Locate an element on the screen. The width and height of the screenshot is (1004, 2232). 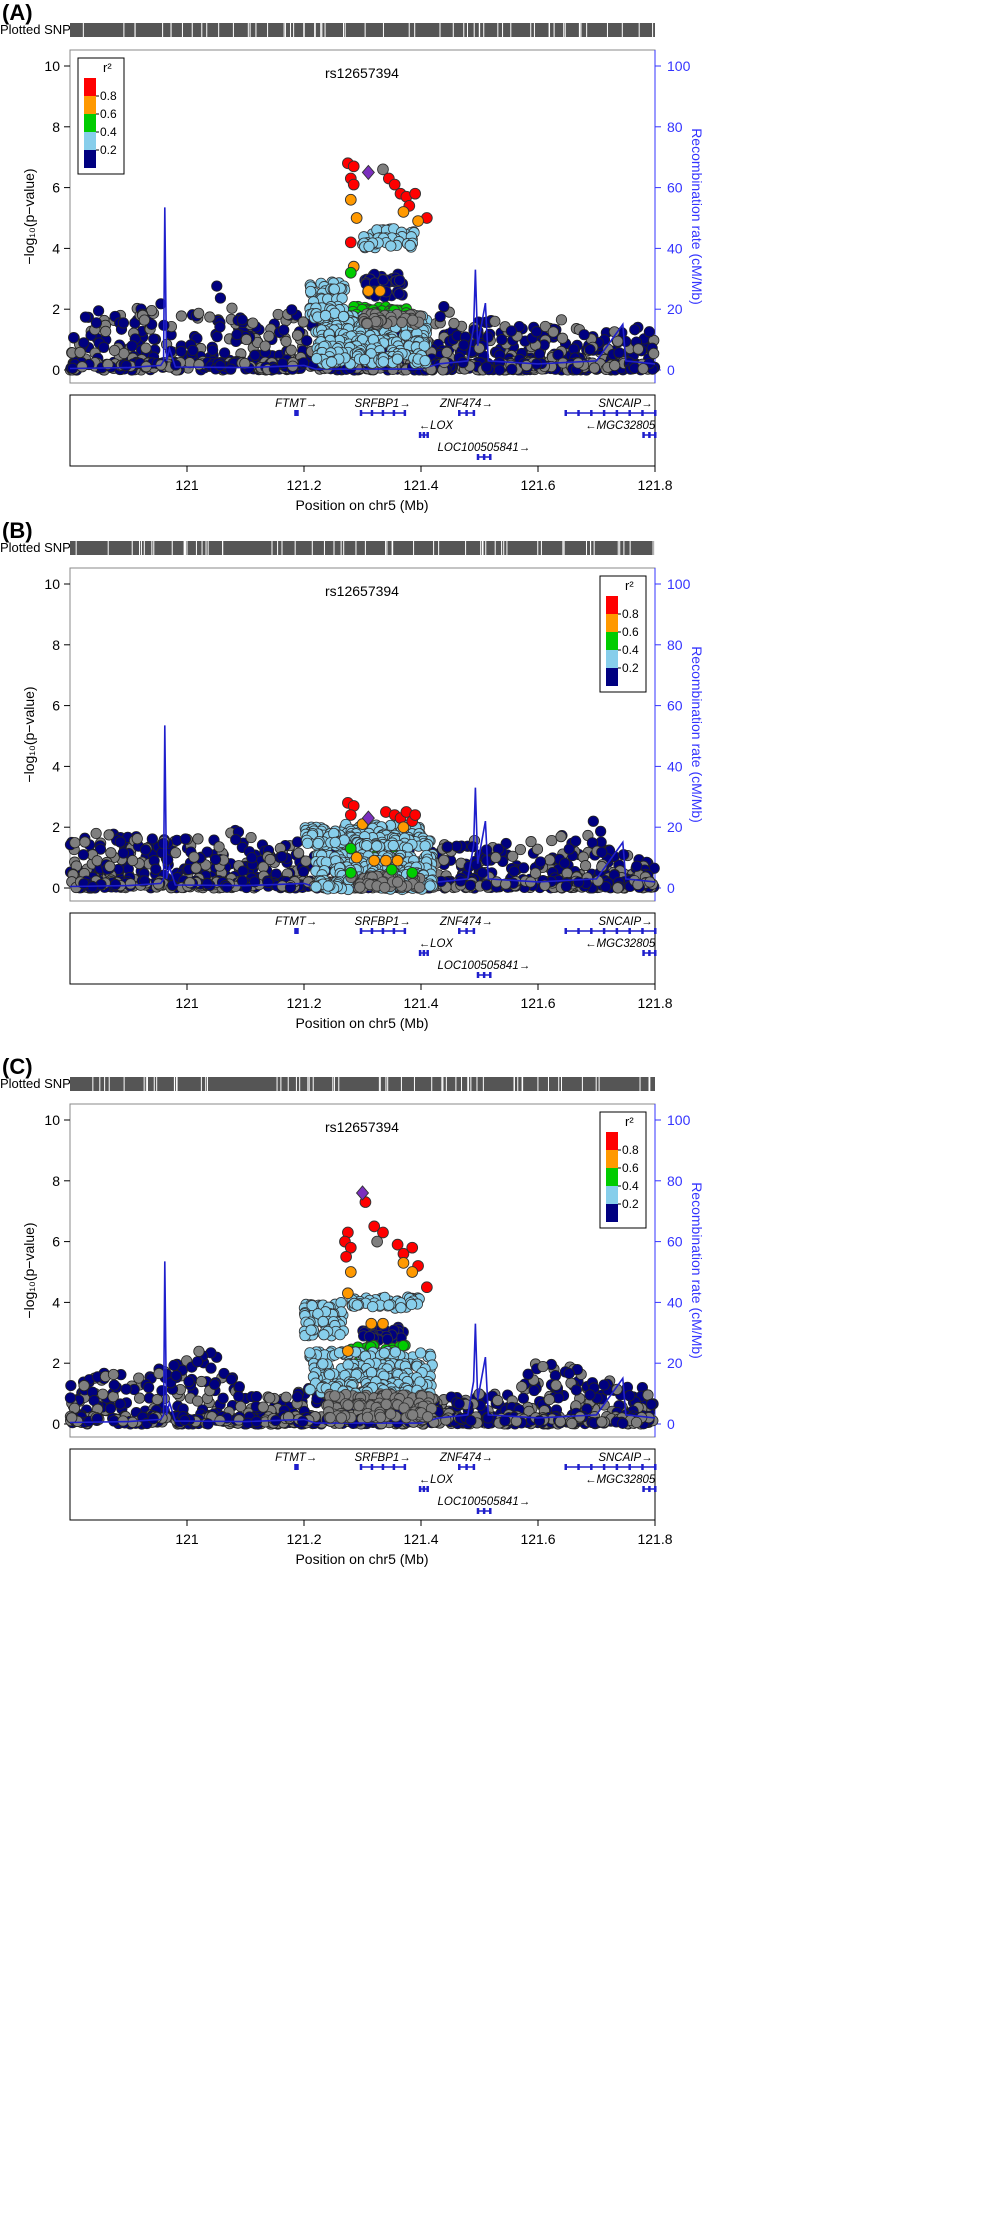
x-axis-label: Position on chr5 (Mb) is located at coordinates (361, 1023).